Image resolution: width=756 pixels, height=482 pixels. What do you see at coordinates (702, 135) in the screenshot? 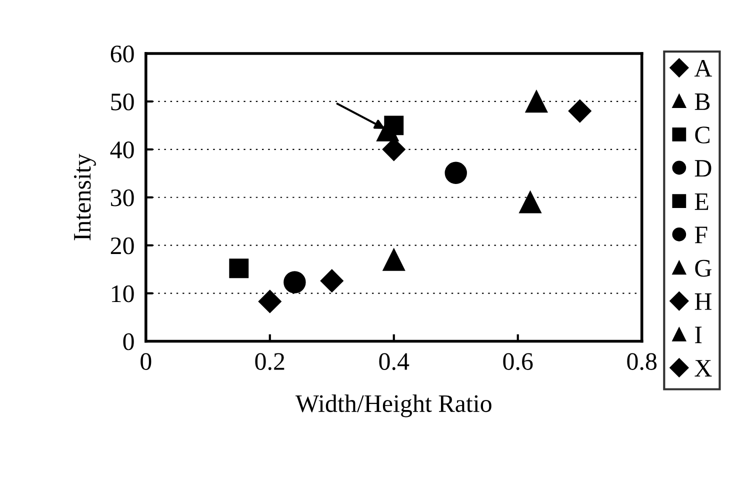
I see `legend-label: C` at bounding box center [702, 135].